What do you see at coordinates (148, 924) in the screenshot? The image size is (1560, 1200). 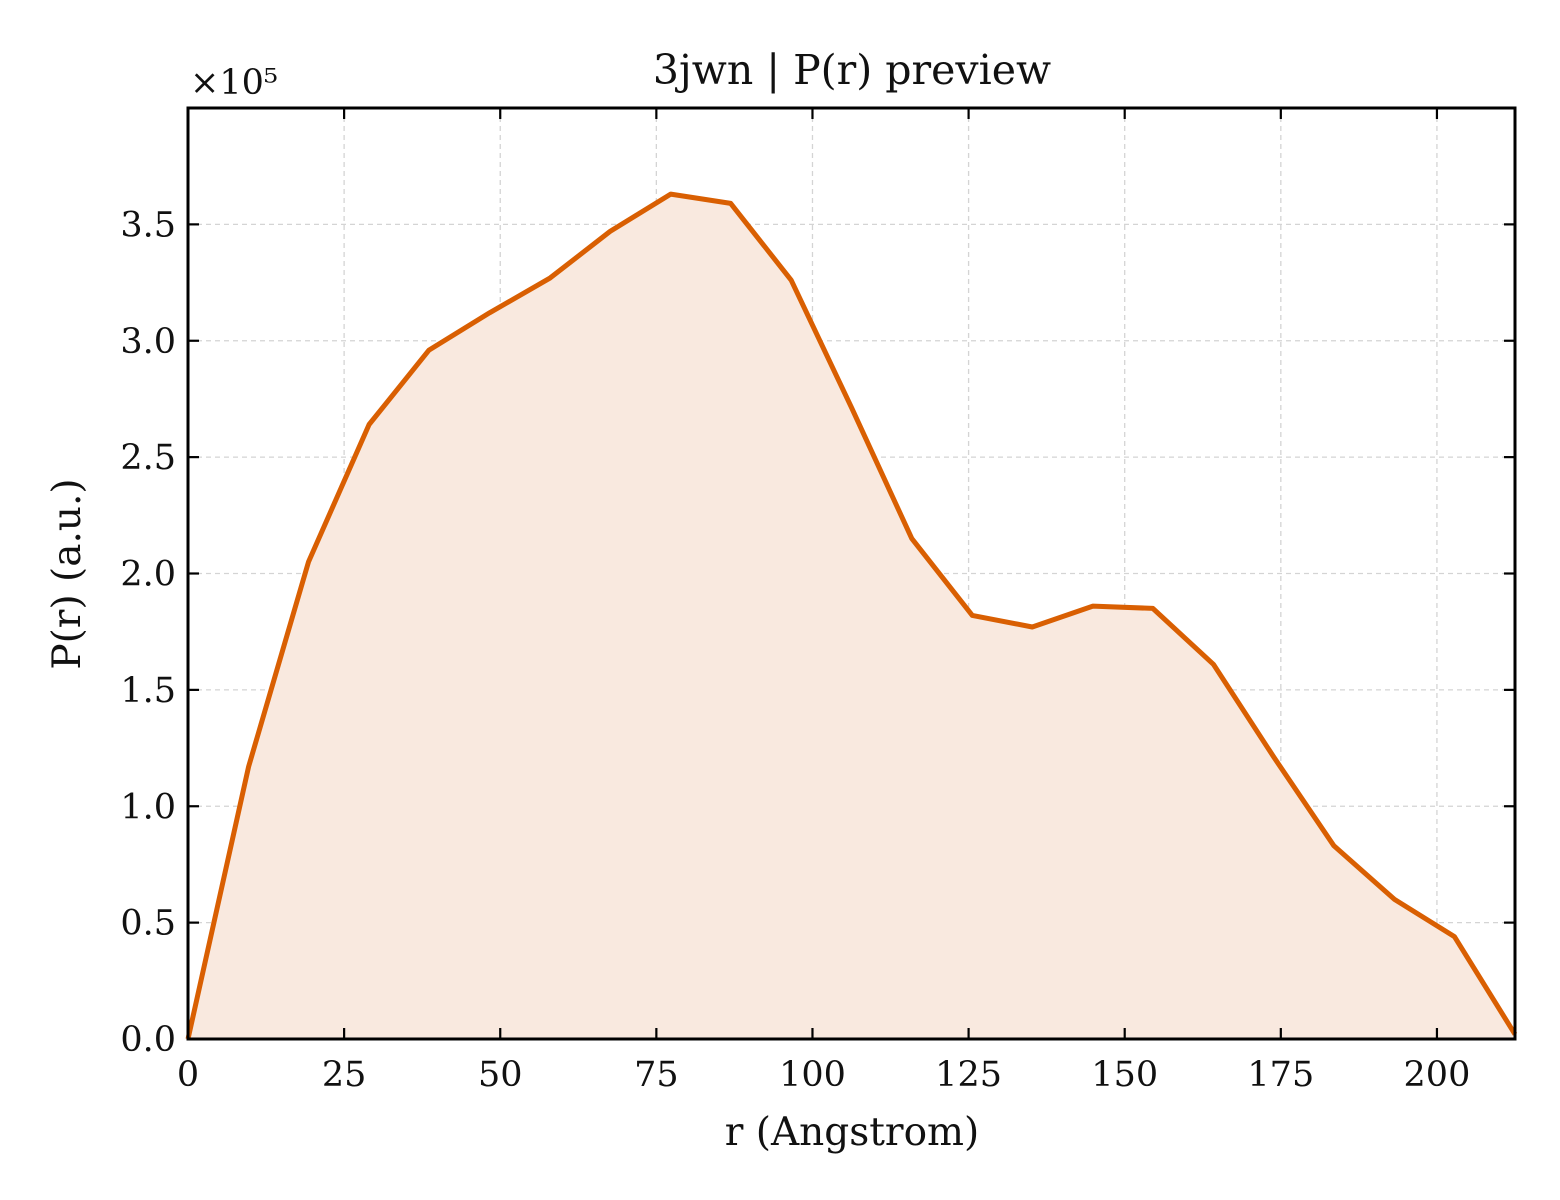 I see `y-tick-label: 0.5` at bounding box center [148, 924].